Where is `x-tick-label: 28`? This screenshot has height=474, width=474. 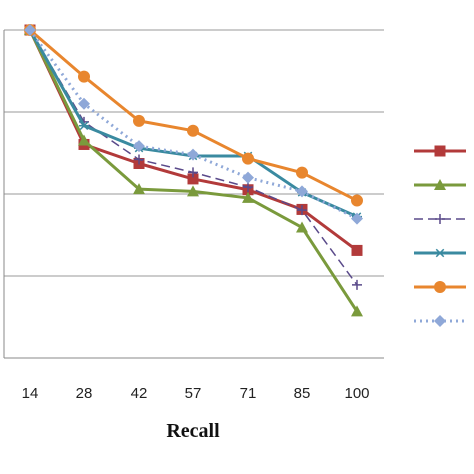
x-tick-label: 28 is located at coordinates (84, 393).